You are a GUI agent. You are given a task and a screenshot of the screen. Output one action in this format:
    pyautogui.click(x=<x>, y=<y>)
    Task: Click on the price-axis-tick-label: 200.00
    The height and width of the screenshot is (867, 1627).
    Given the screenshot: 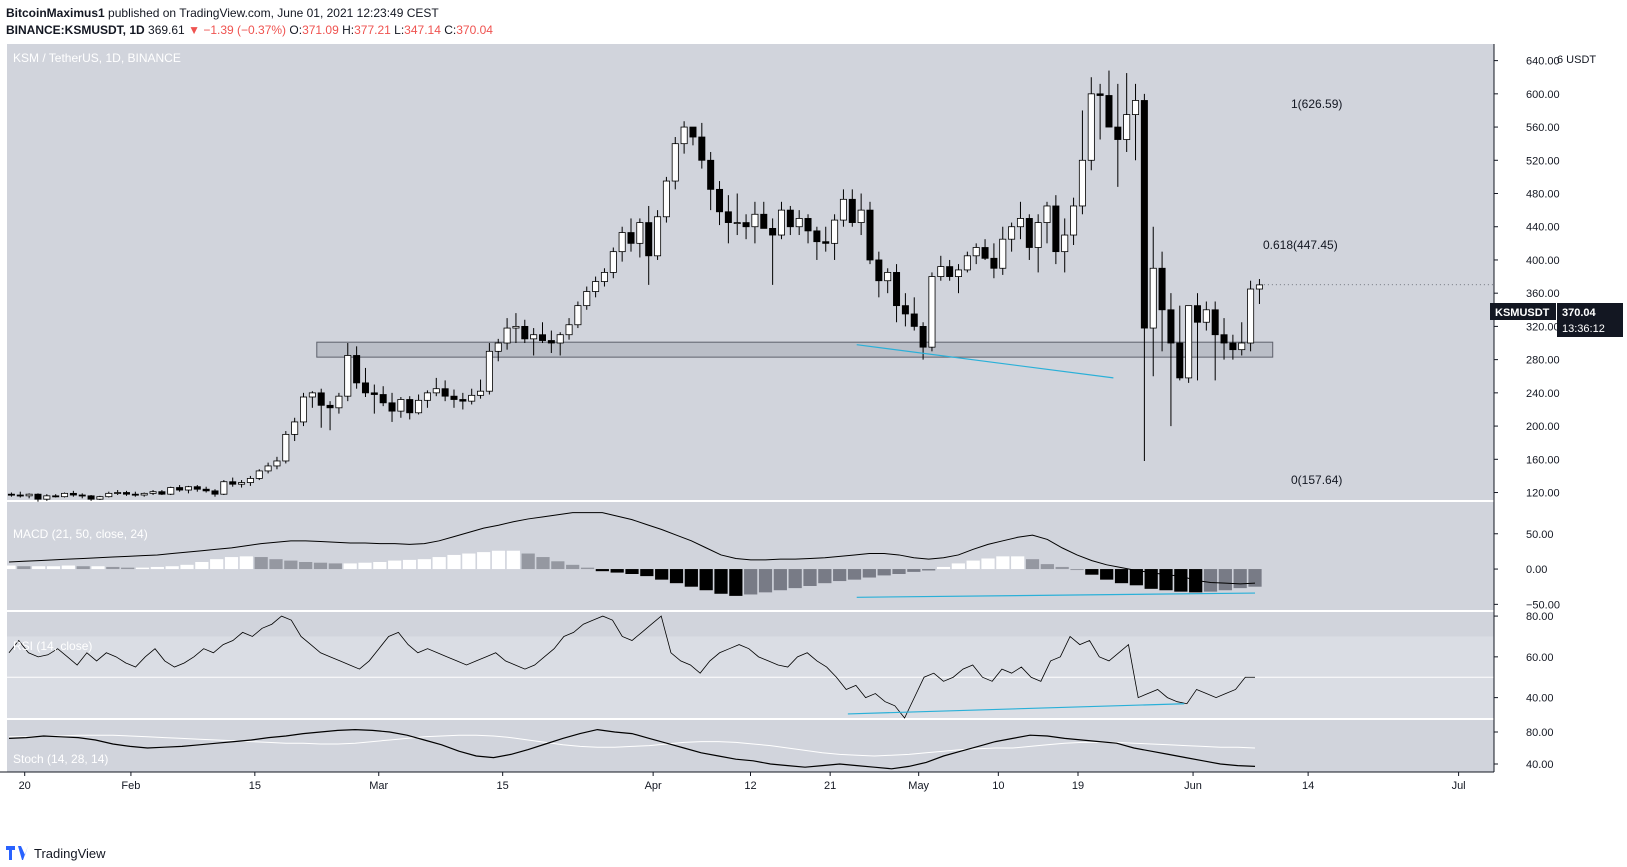 What is the action you would take?
    pyautogui.click(x=1543, y=427)
    